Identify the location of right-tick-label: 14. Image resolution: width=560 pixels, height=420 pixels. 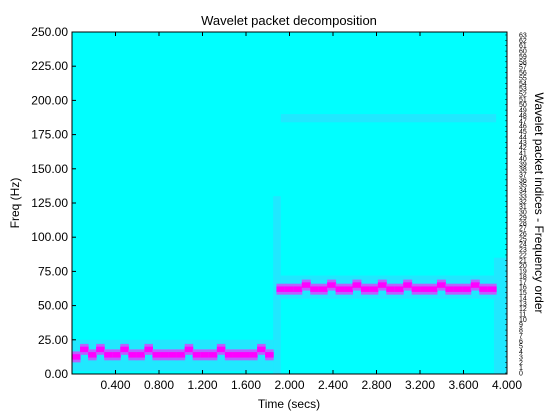
(523, 298).